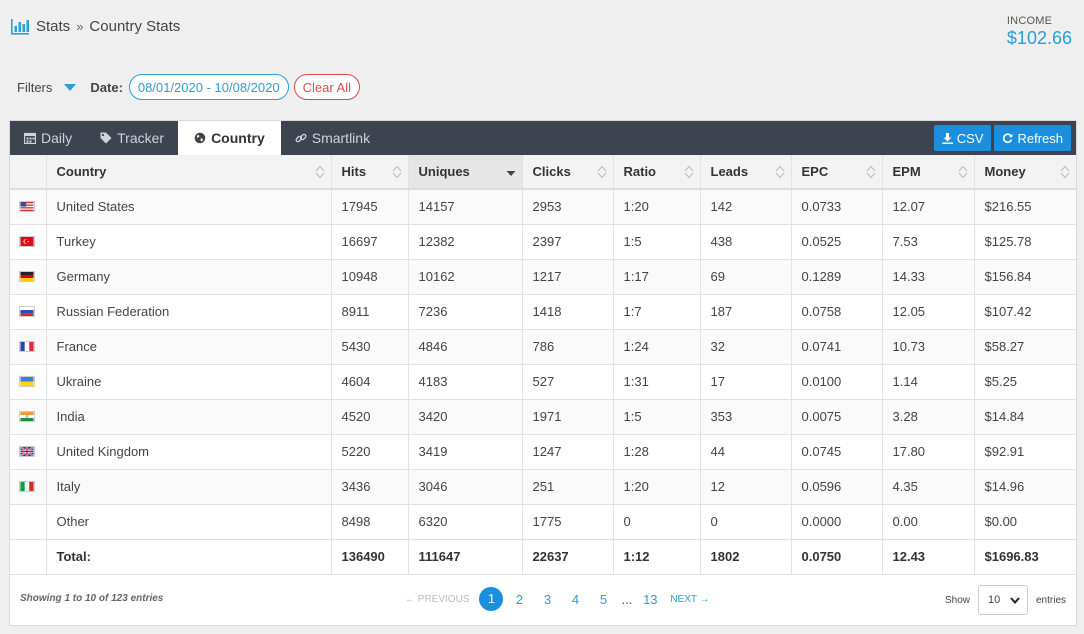 This screenshot has height=634, width=1084. I want to click on flag-ru-icon, so click(27, 311).